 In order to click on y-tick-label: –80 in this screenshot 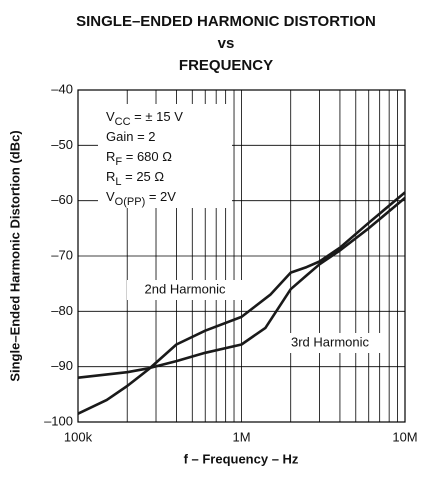, I will do `click(62, 310)`.